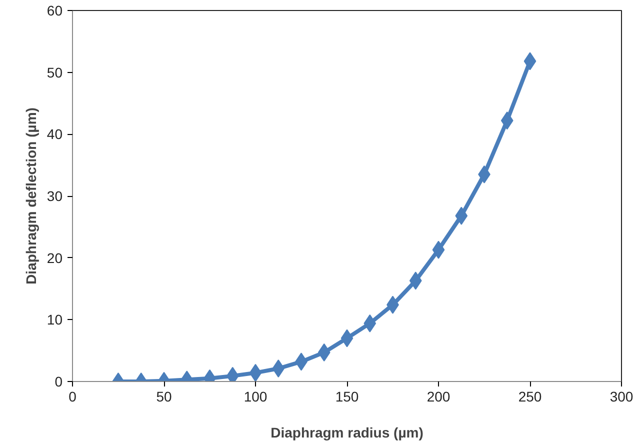 The height and width of the screenshot is (443, 636). What do you see at coordinates (54, 10) in the screenshot?
I see `y-tick-label: 60` at bounding box center [54, 10].